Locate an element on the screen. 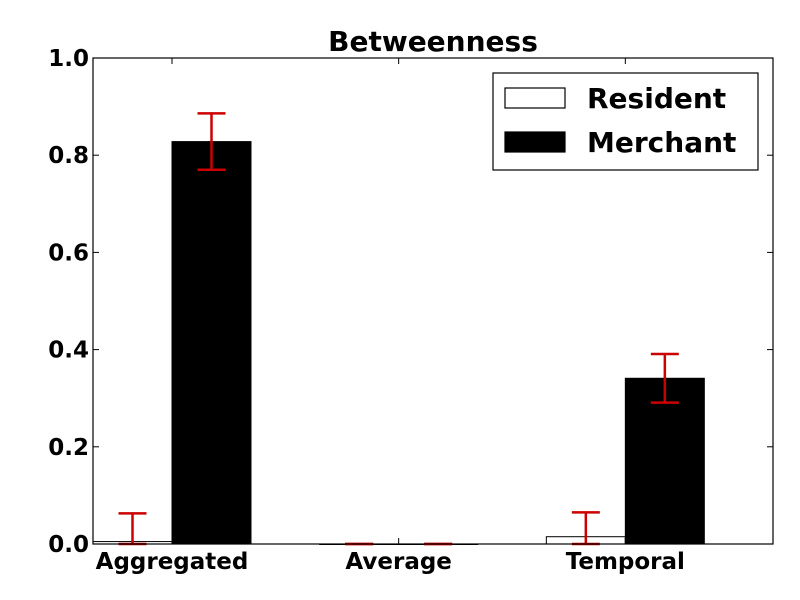 This screenshot has height=600, width=800. legend-swatch-merchant is located at coordinates (535, 142).